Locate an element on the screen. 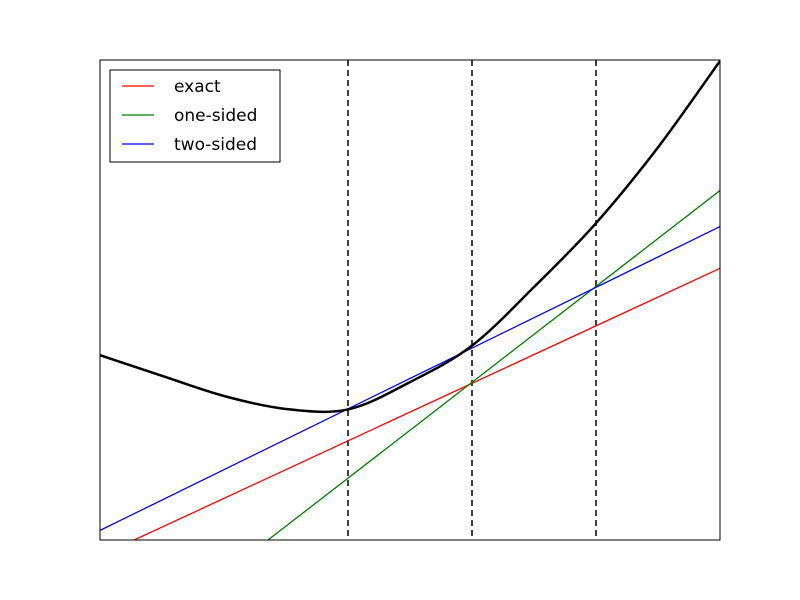 The width and height of the screenshot is (800, 600). legend-label-two-sided: two-sided is located at coordinates (215, 145).